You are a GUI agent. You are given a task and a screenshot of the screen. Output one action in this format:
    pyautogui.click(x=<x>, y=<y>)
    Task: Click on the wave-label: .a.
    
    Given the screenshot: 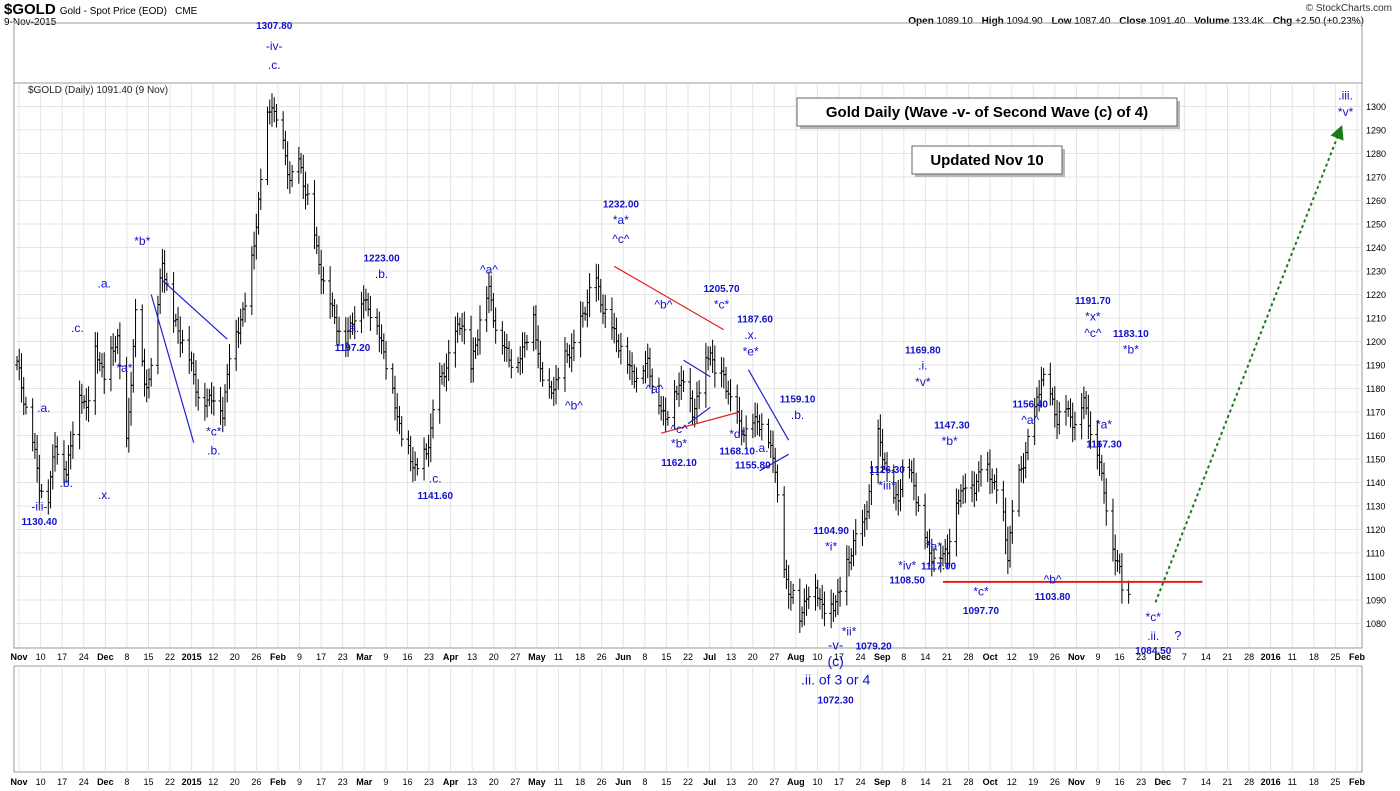 What is the action you would take?
    pyautogui.click(x=761, y=448)
    